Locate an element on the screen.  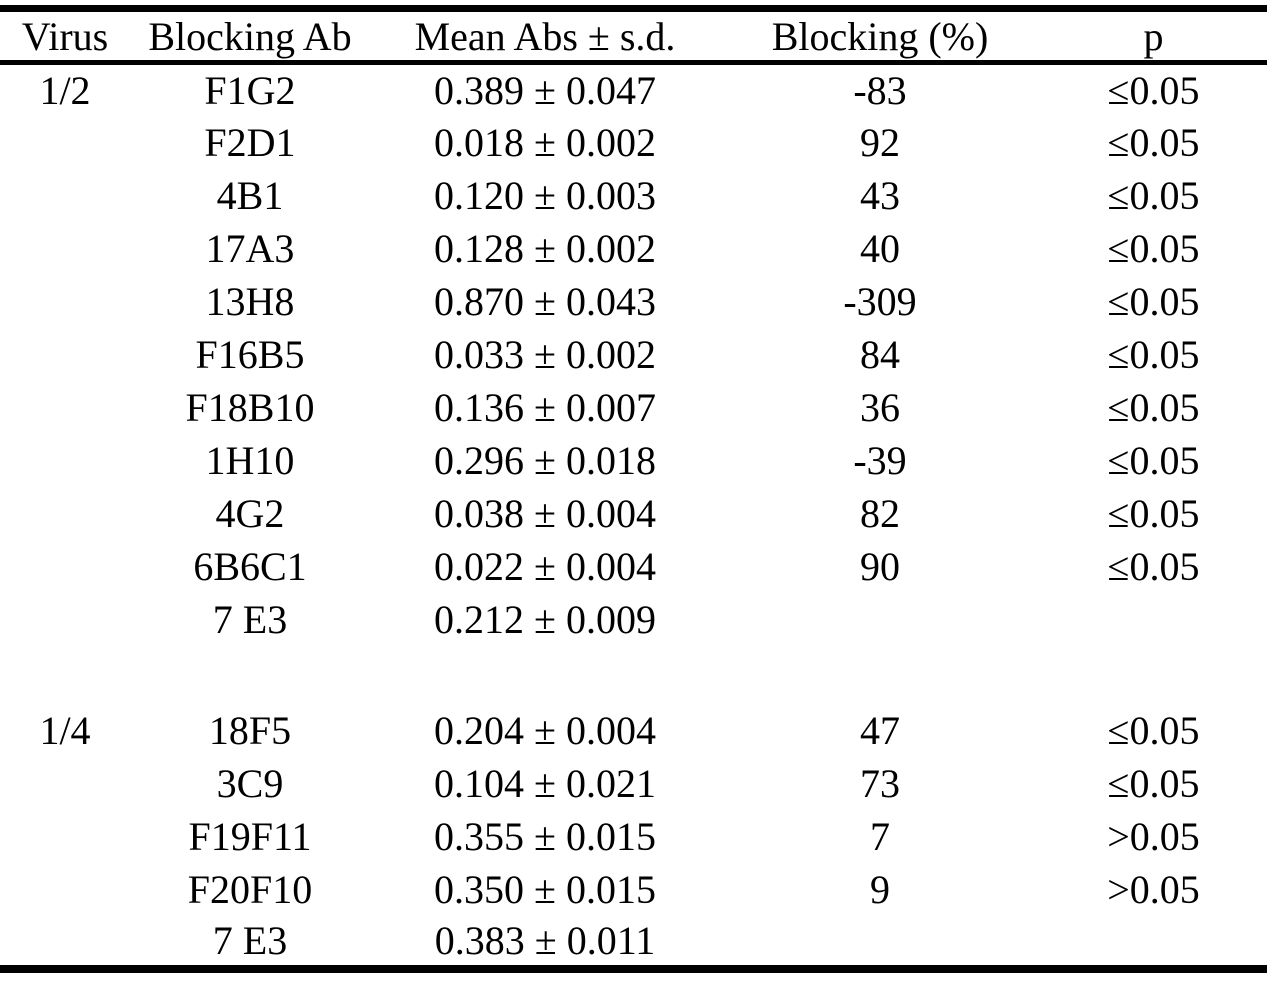
virus-cell: 1/4 is located at coordinates (65, 730).